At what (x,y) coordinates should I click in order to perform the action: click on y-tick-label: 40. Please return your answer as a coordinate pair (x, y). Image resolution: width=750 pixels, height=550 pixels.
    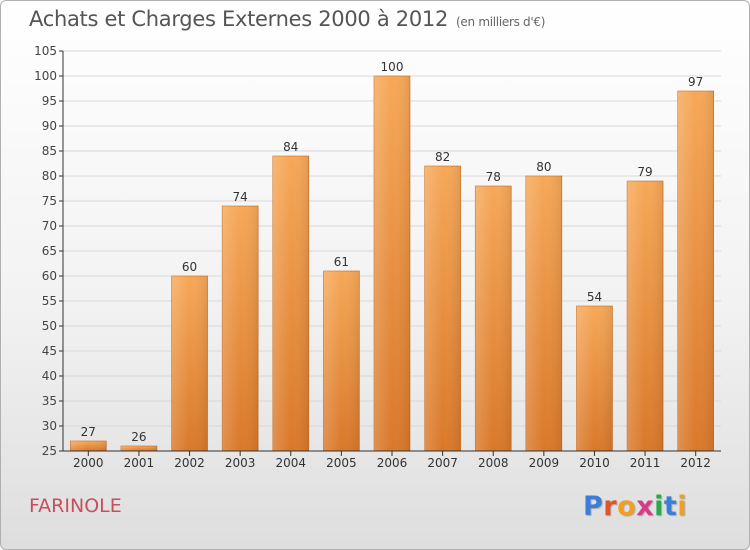
    Looking at the image, I should click on (49, 376).